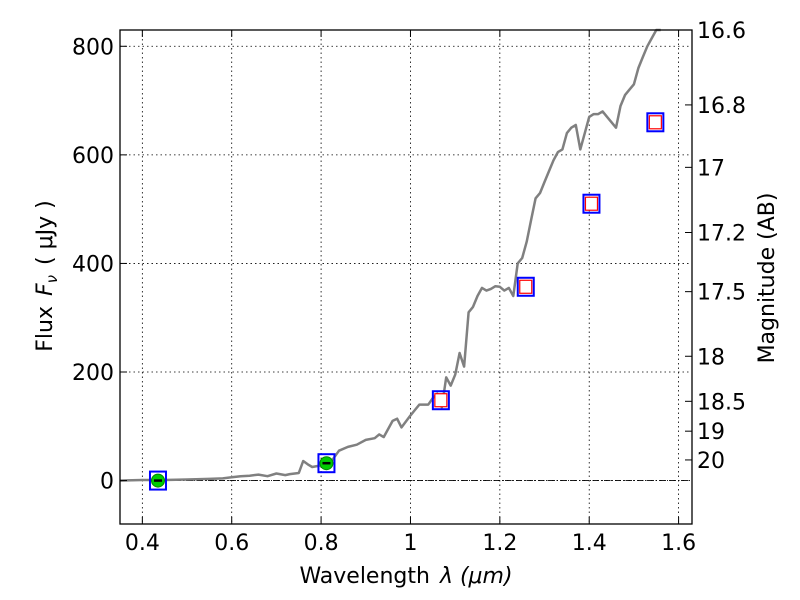 Image resolution: width=800 pixels, height=600 pixels. Describe the element at coordinates (767, 278) in the screenshot. I see `y2-axis-title: Magnitude (AB)` at that location.